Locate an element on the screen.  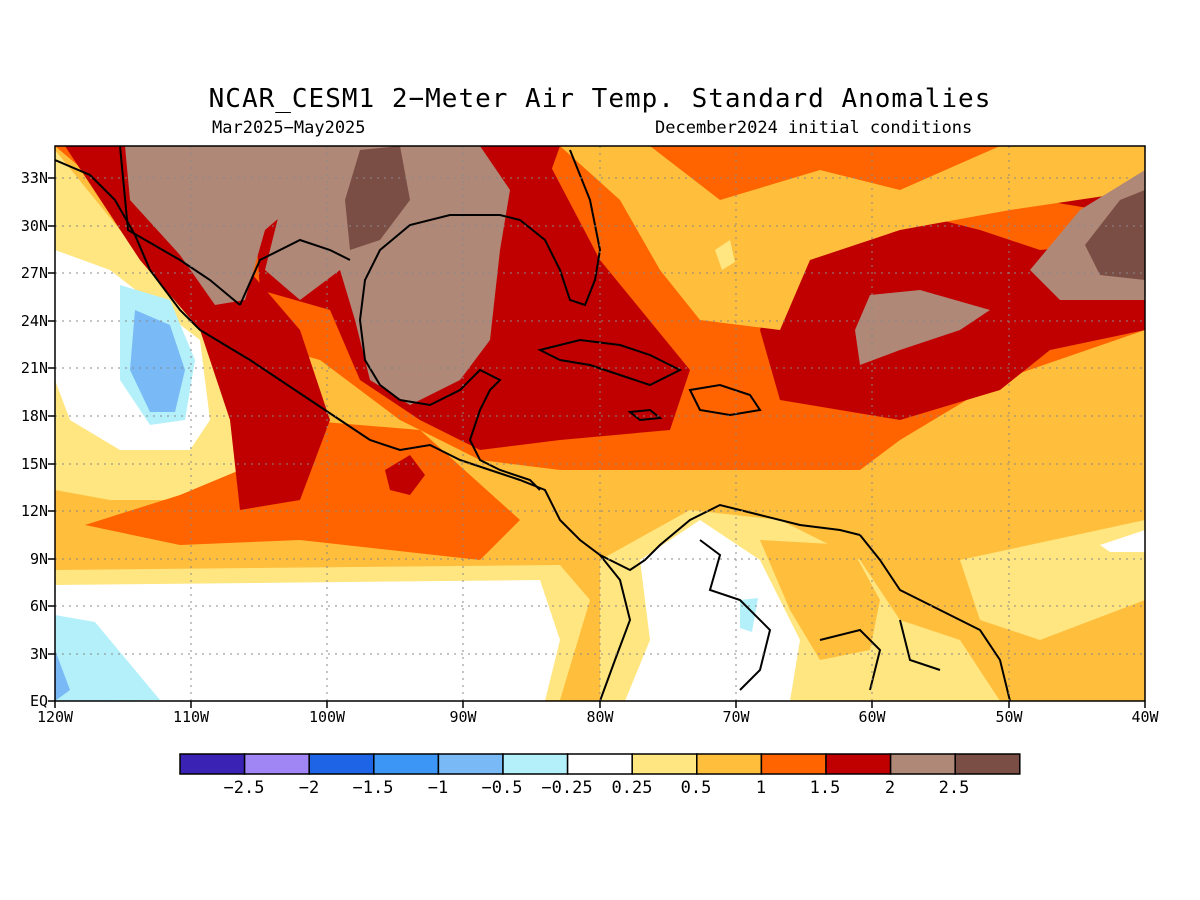
lat-label: 33N is located at coordinates (34, 178).